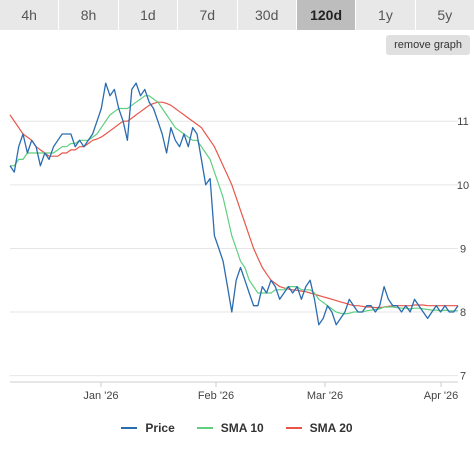  I want to click on tab-1y: 1y, so click(386, 15).